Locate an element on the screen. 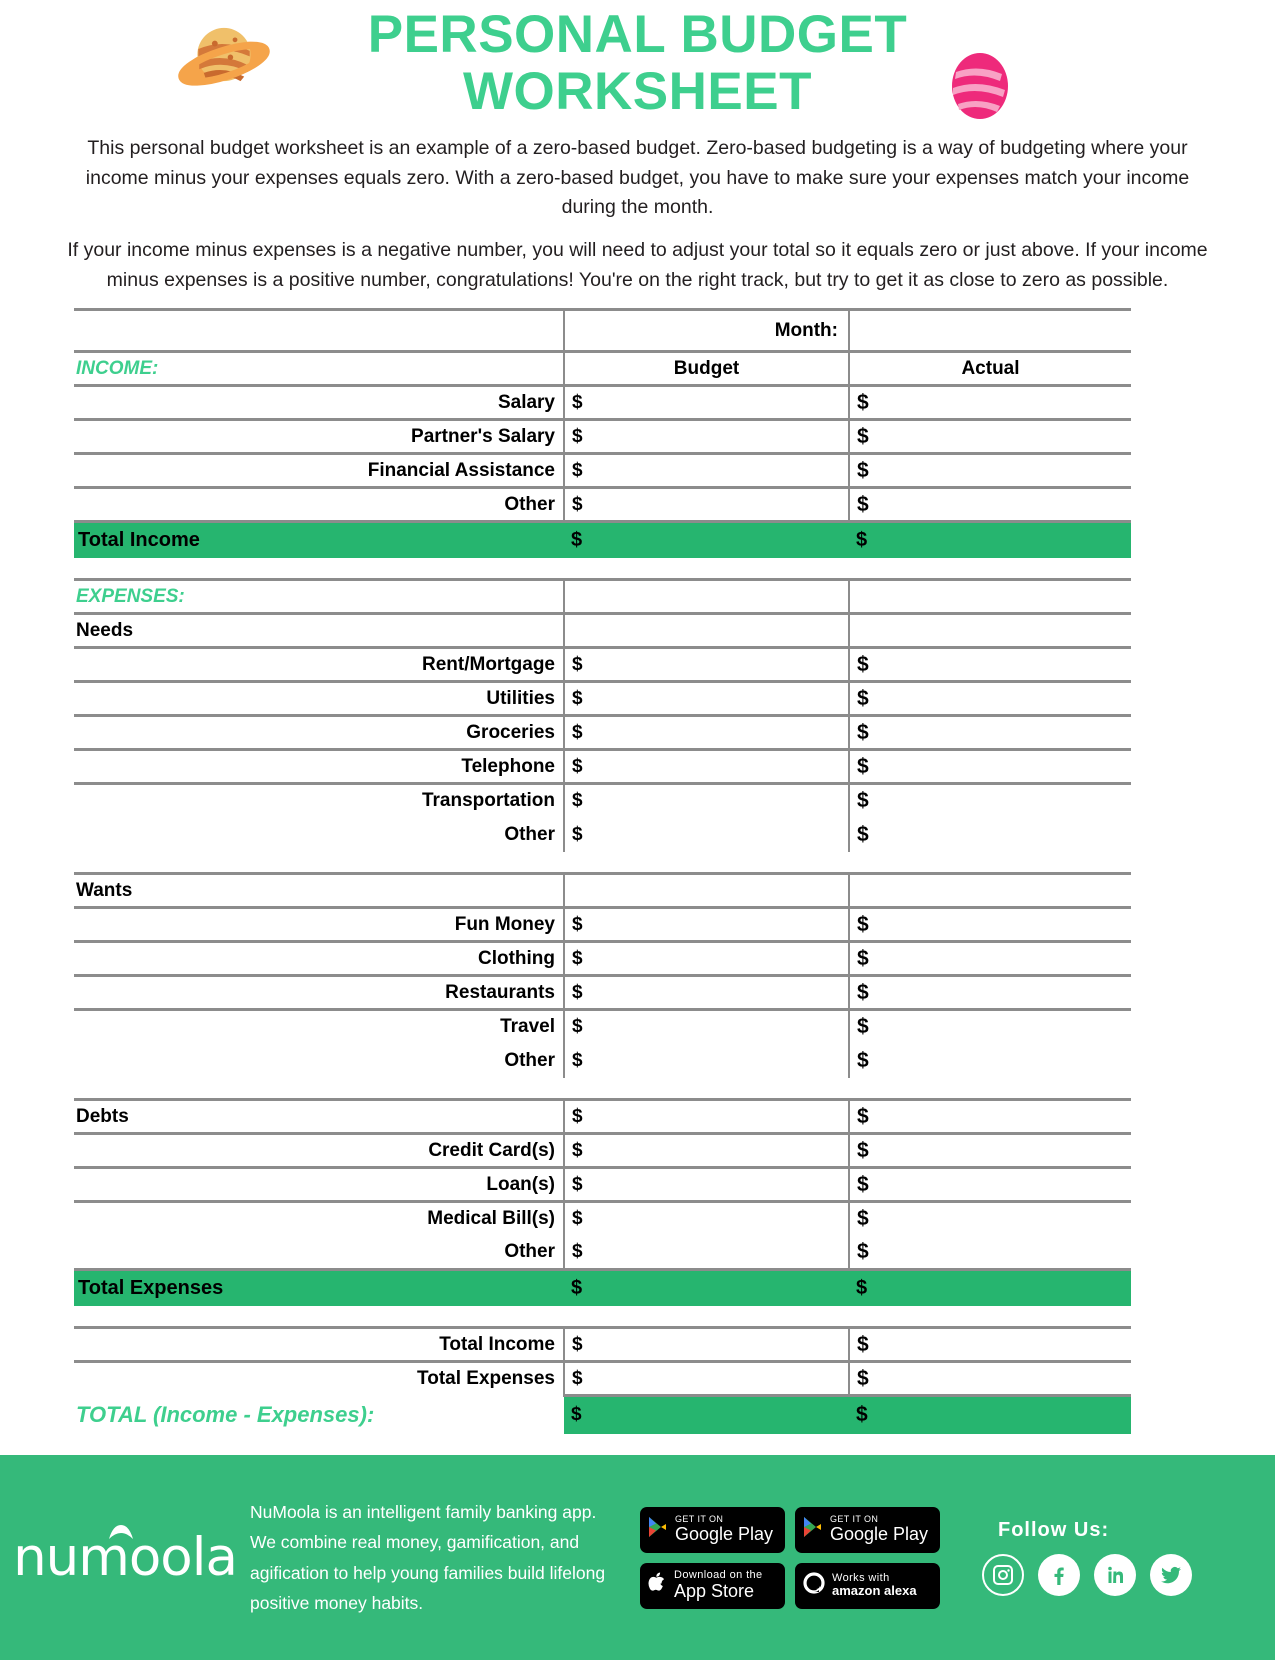  budget-input-travel: $ is located at coordinates (706, 1026).